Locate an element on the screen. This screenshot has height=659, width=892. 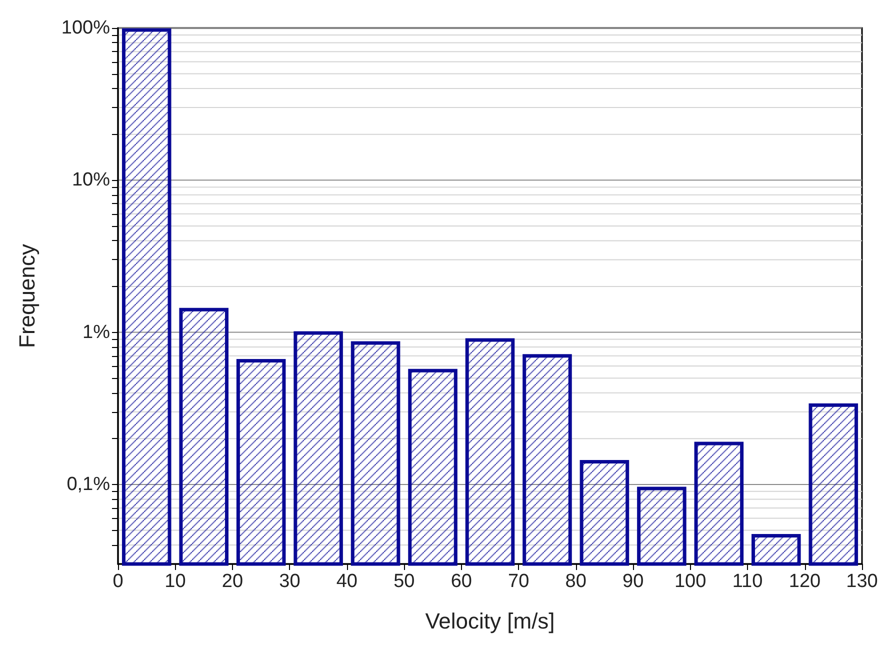
x-tick-label: 20 is located at coordinates (233, 581).